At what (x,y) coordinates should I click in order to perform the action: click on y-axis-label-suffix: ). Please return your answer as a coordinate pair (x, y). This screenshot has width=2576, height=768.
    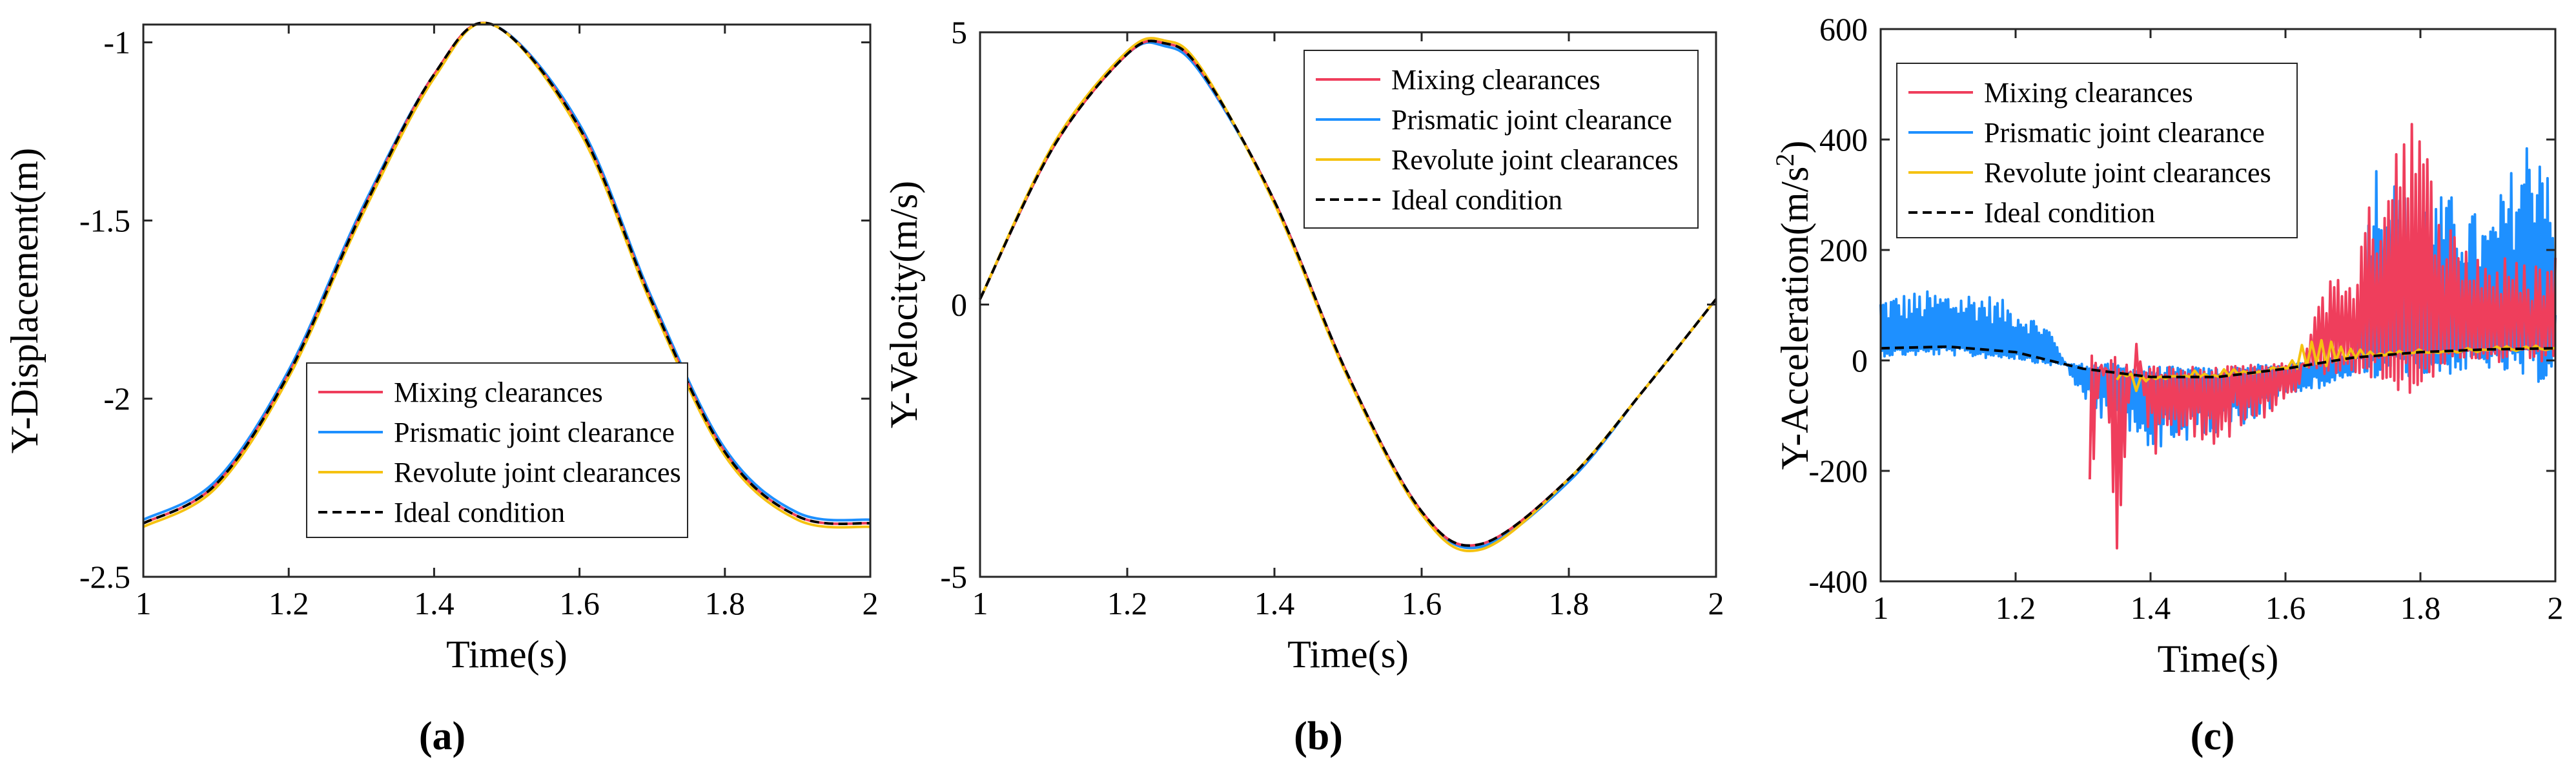
    Looking at the image, I should click on (1795, 147).